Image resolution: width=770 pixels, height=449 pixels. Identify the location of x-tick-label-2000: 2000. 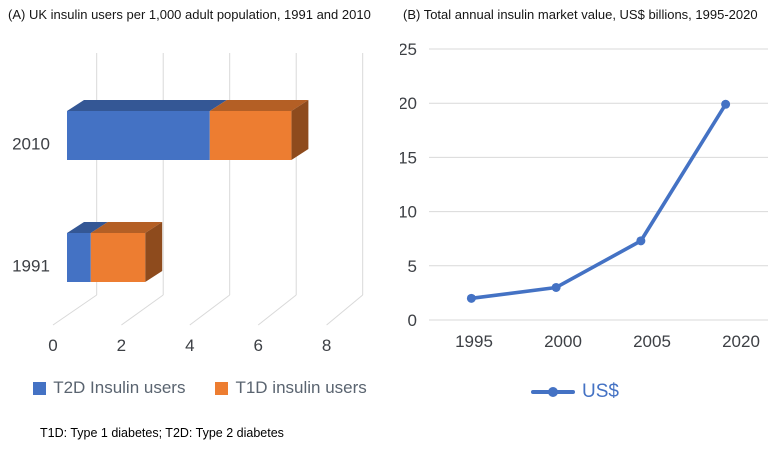
(563, 341).